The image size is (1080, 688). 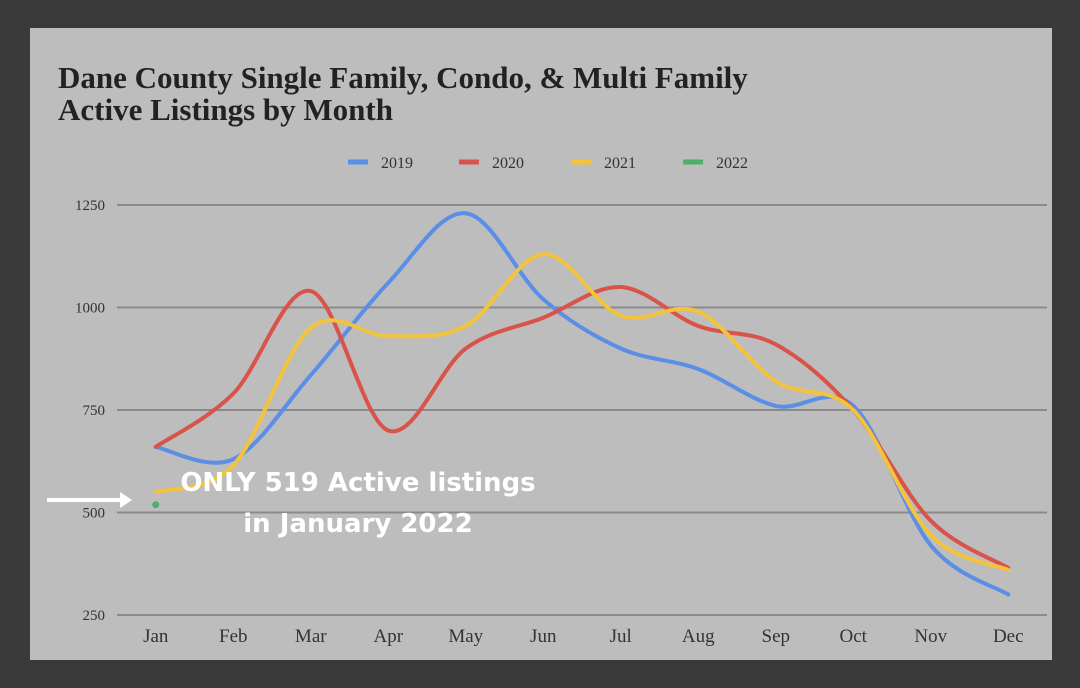 I want to click on x-tick-label: Jan, so click(x=156, y=636).